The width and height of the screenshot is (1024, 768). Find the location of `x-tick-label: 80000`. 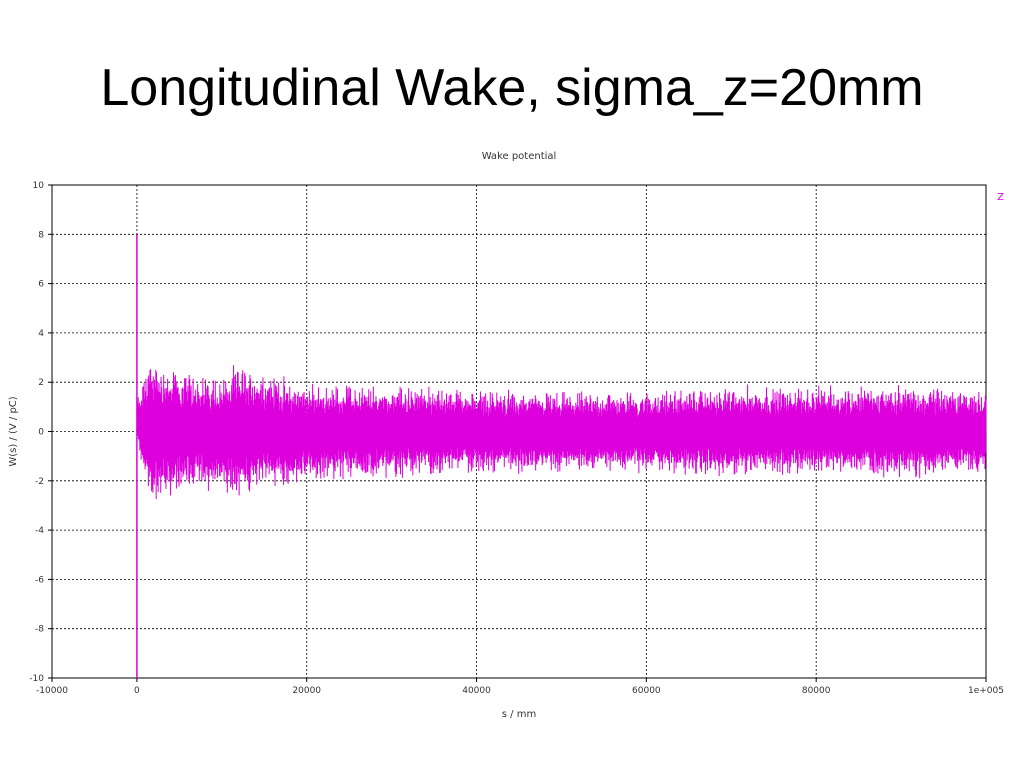

x-tick-label: 80000 is located at coordinates (816, 691).